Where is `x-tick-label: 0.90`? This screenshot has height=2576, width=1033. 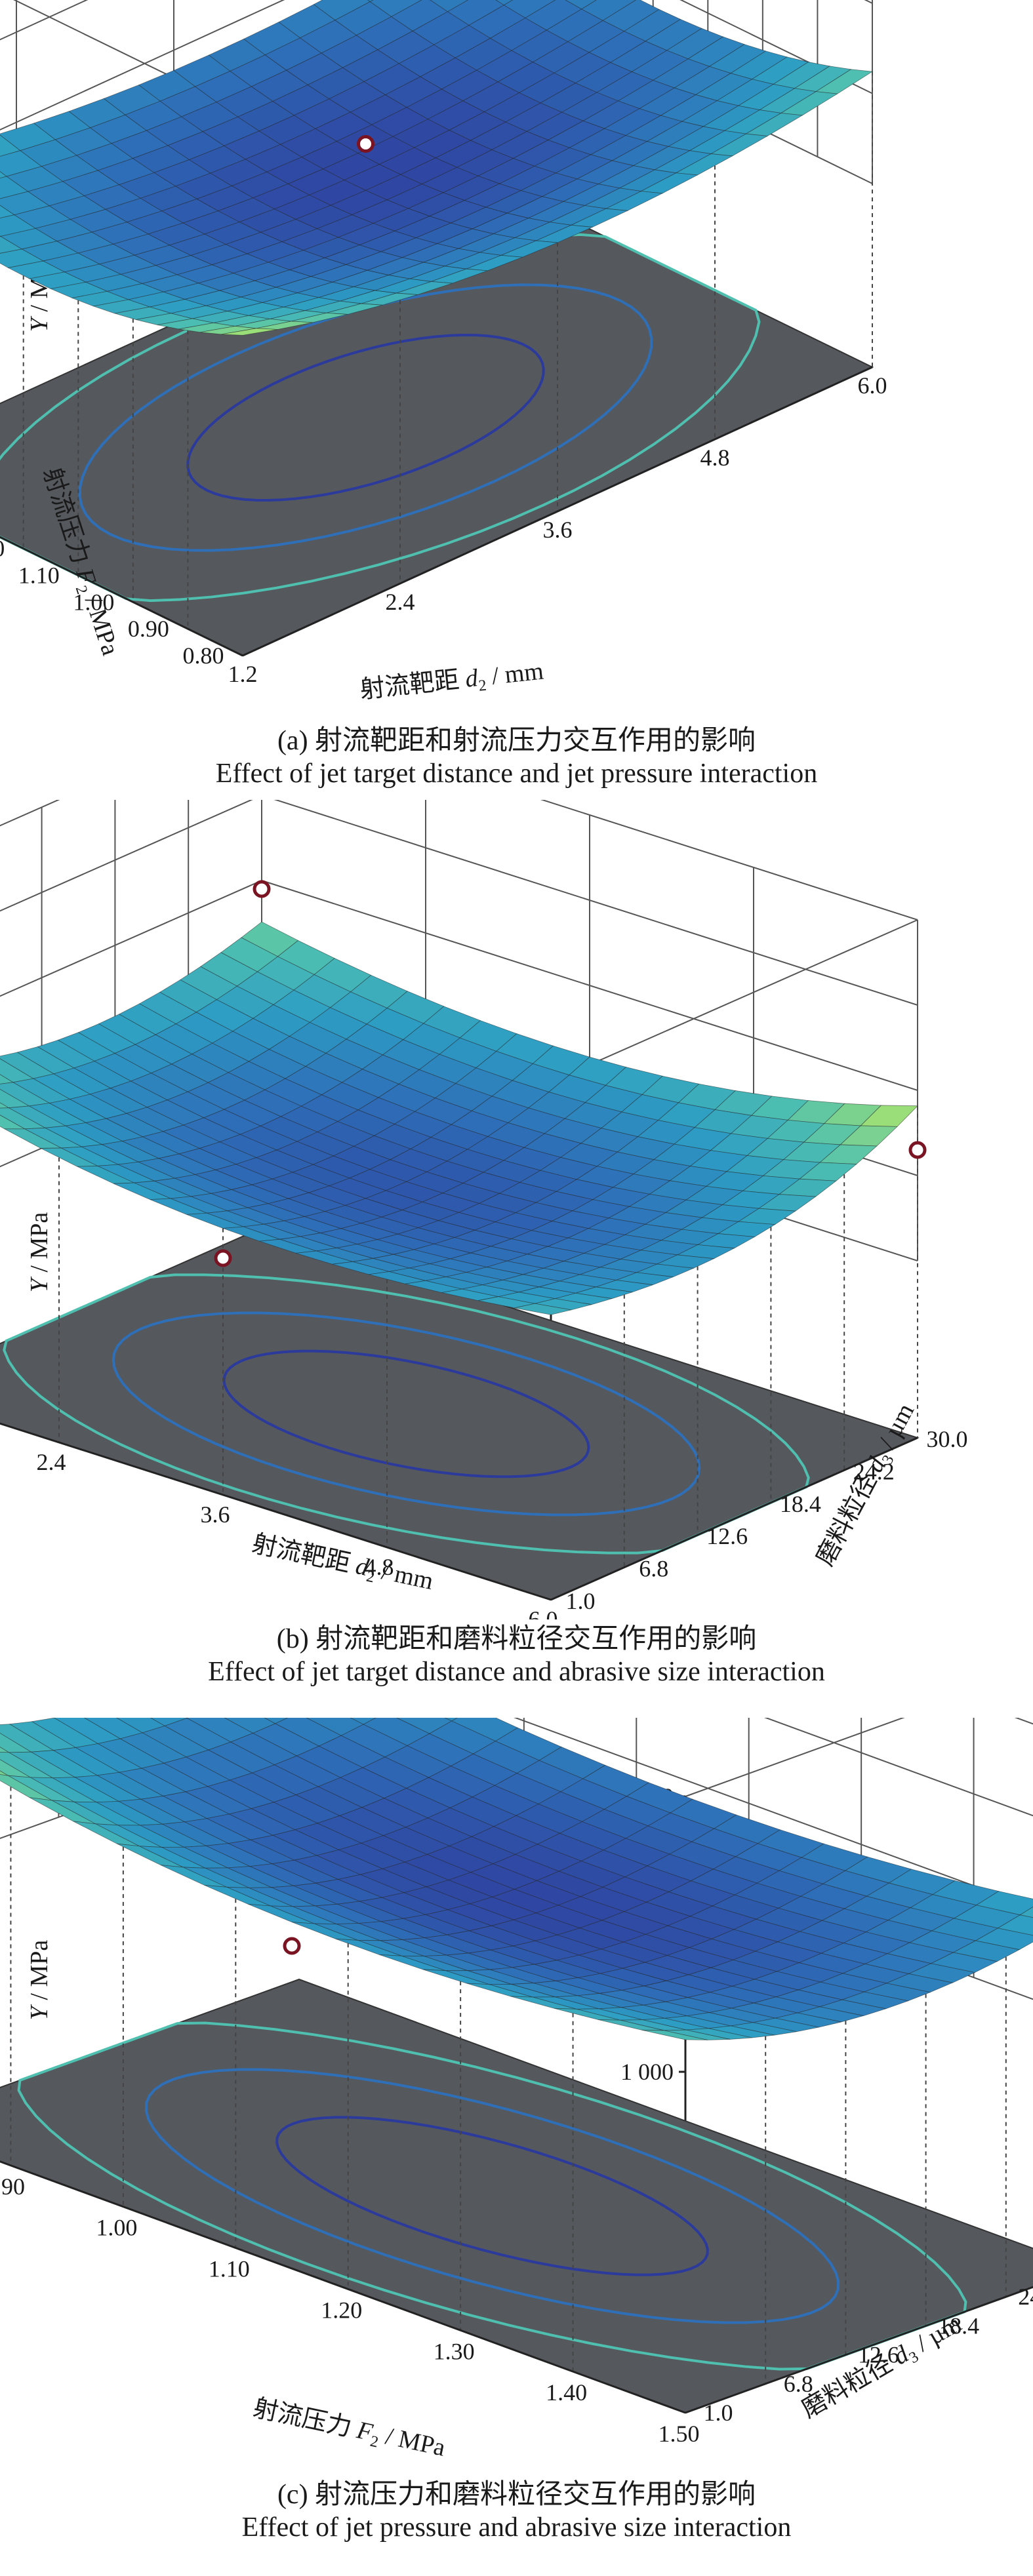 x-tick-label: 0.90 is located at coordinates (12, 2186).